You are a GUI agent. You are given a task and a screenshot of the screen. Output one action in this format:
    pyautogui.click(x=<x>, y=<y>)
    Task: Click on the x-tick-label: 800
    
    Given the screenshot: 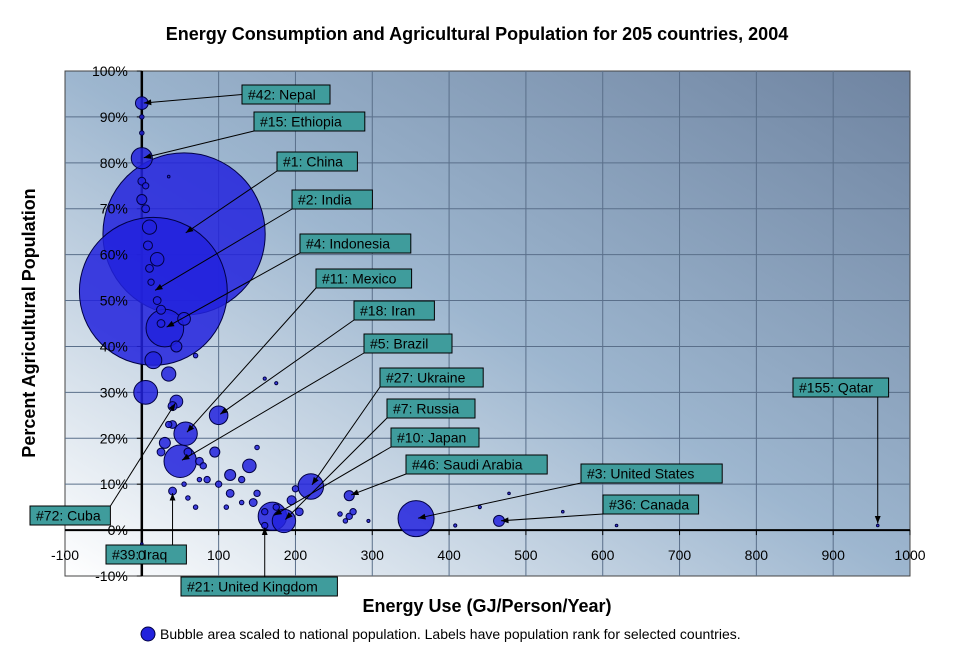 What is the action you would take?
    pyautogui.click(x=757, y=555)
    